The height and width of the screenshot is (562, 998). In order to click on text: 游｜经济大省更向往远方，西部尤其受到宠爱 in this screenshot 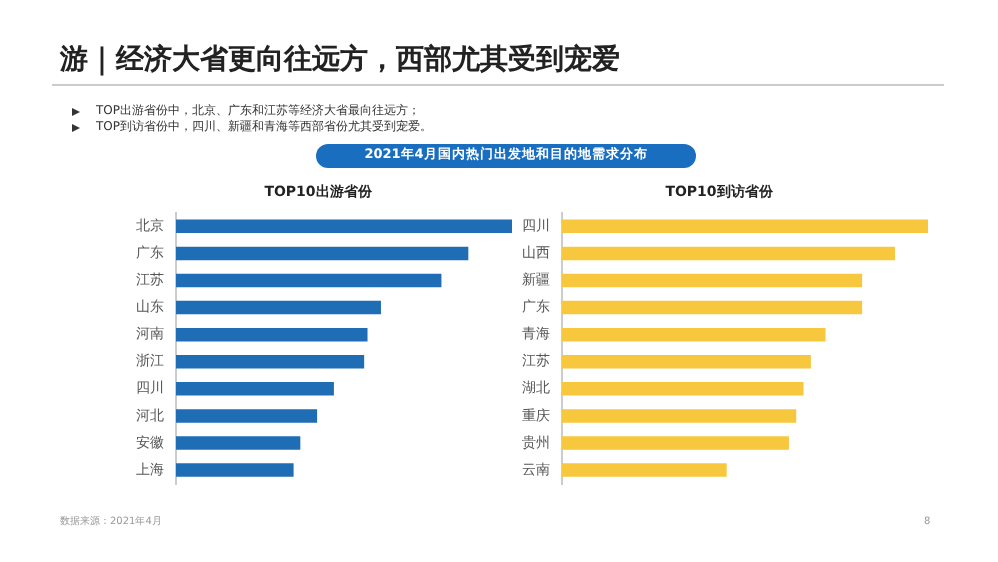, I will do `click(340, 61)`.